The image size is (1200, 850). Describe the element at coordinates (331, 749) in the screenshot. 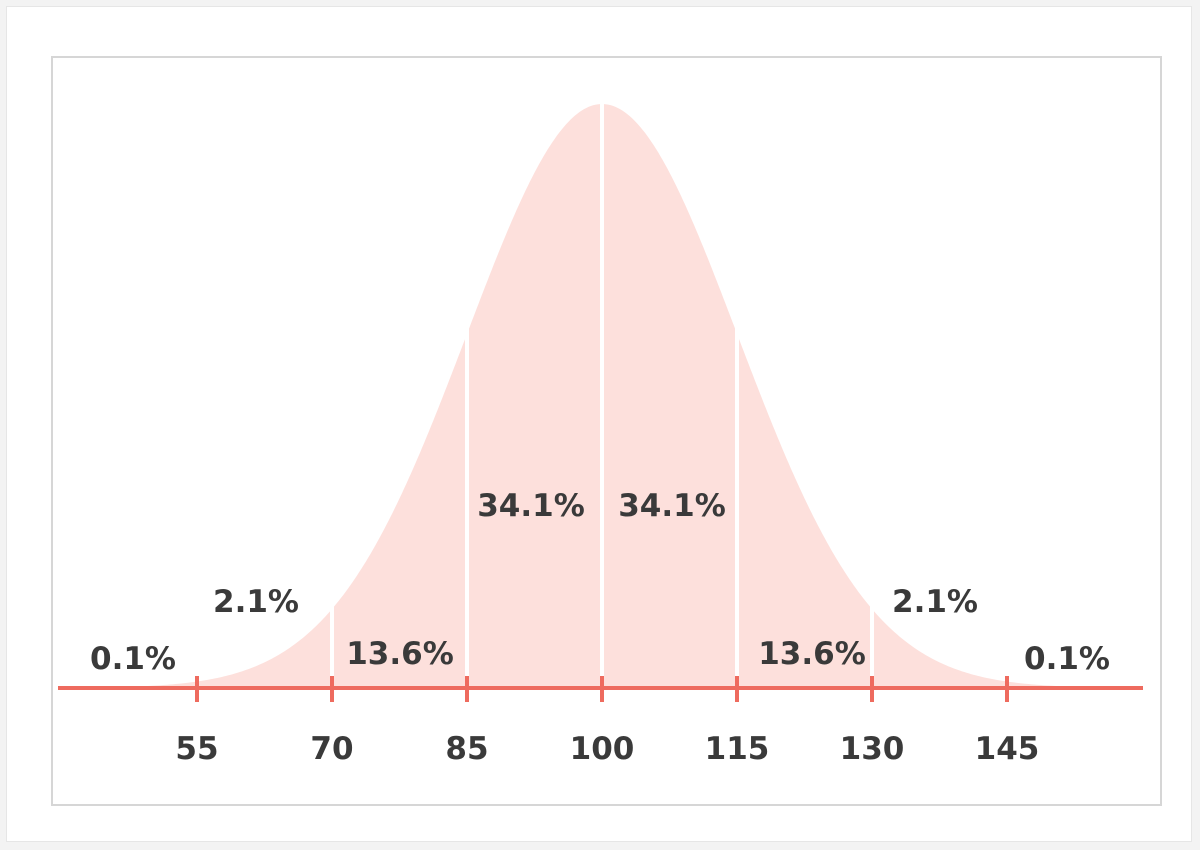

I see `x-tick-label-70: 70` at that location.